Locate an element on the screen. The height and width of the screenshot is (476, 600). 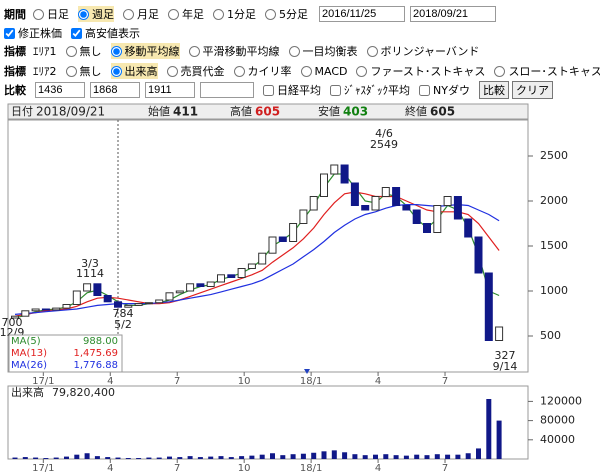
option-label: MACD is located at coordinates (331, 71).